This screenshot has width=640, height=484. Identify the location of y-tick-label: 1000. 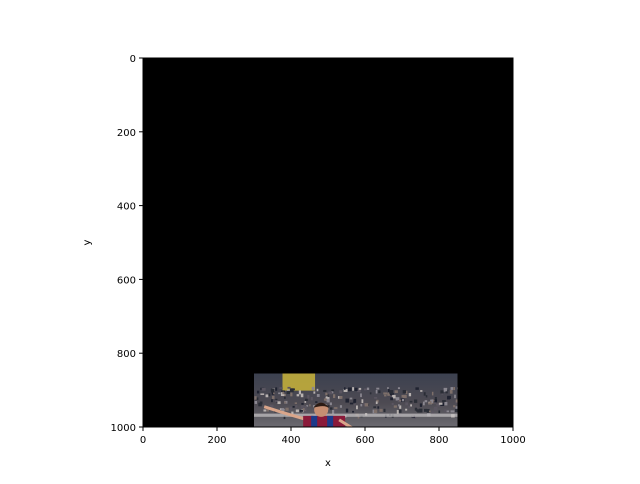
(123, 428).